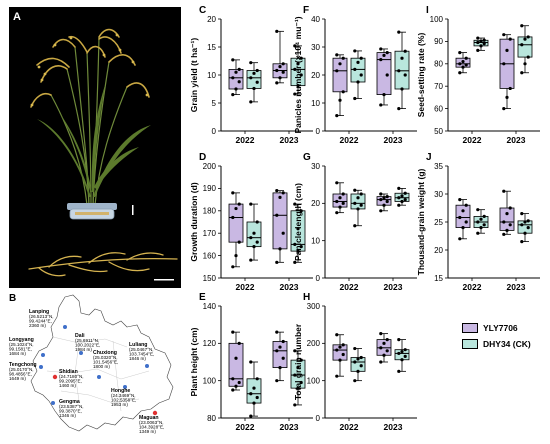  Describe the element at coordinates (210, 278) in the screenshot. I see `y-tick-label: 150` at that location.